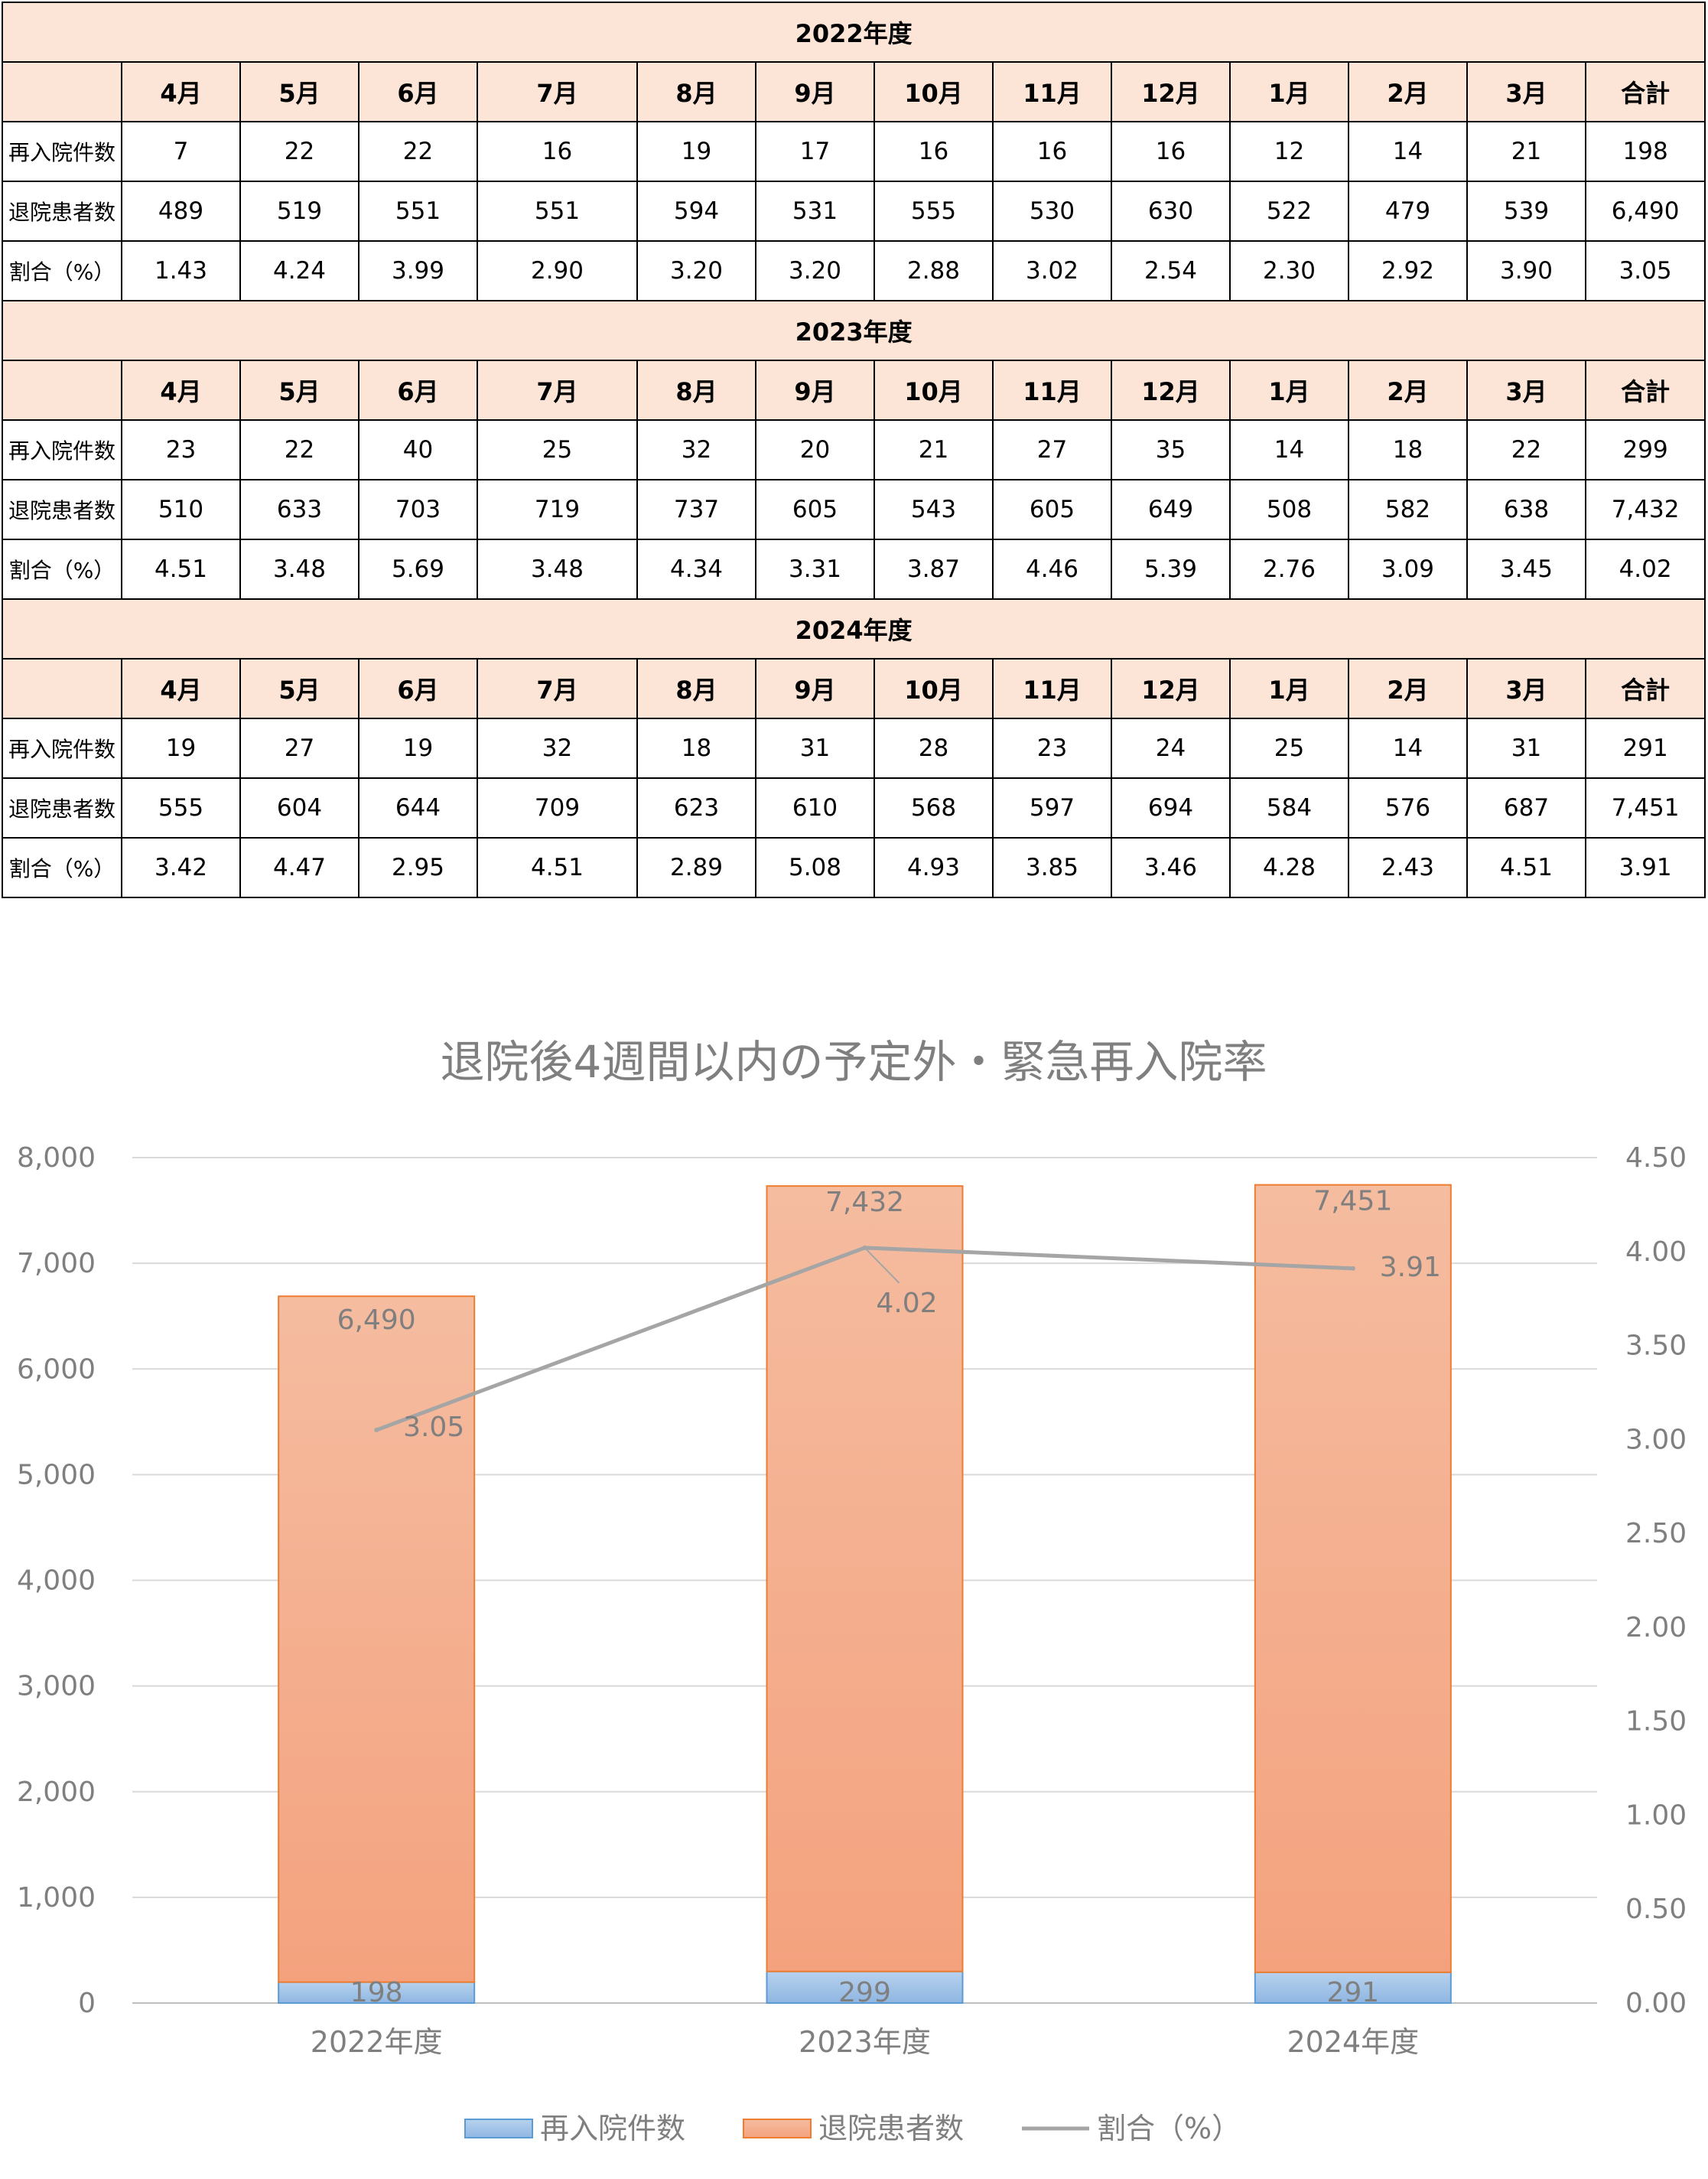  I want to click on table-cell: 3.05, so click(1645, 270).